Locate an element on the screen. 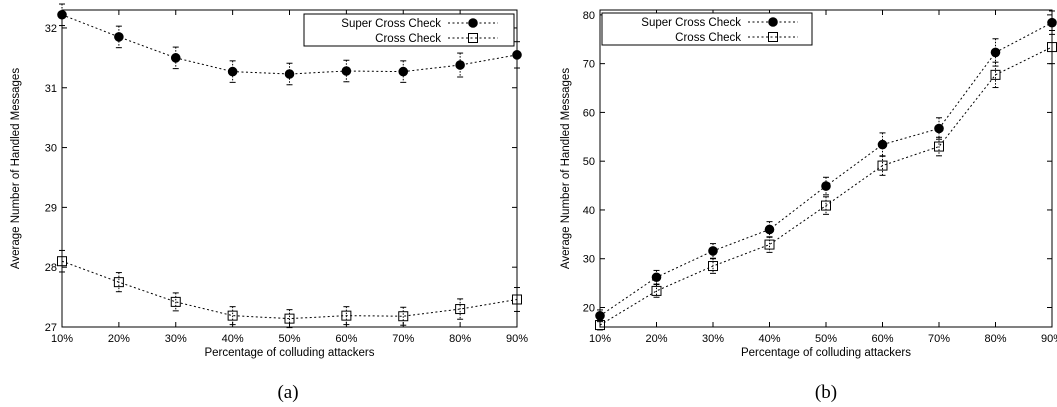 This screenshot has height=407, width=1057. legend-box is located at coordinates (409, 30).